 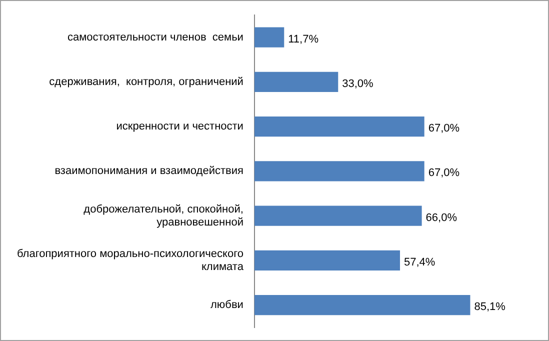 I want to click on data-label: 11,7%, so click(x=303, y=39).